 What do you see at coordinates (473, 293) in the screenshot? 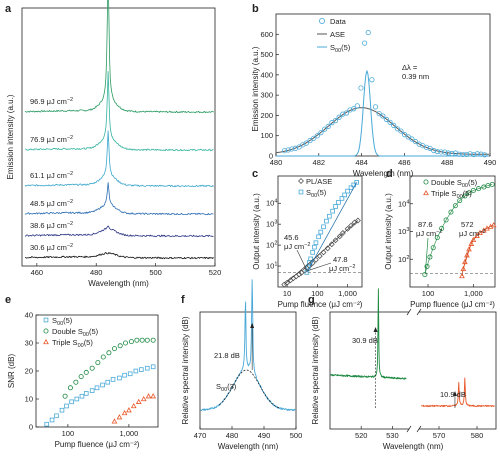
I see `panel-d-x-tick-label: 1,000` at bounding box center [473, 293].